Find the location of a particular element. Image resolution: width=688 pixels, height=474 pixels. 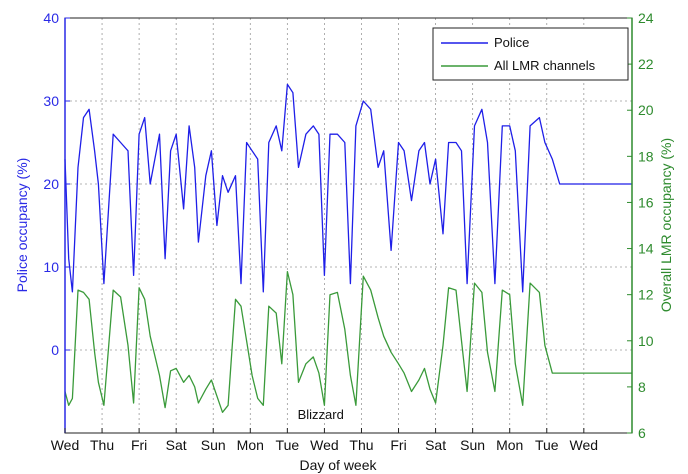

legend: Police All LMR channels is located at coordinates (530, 54).